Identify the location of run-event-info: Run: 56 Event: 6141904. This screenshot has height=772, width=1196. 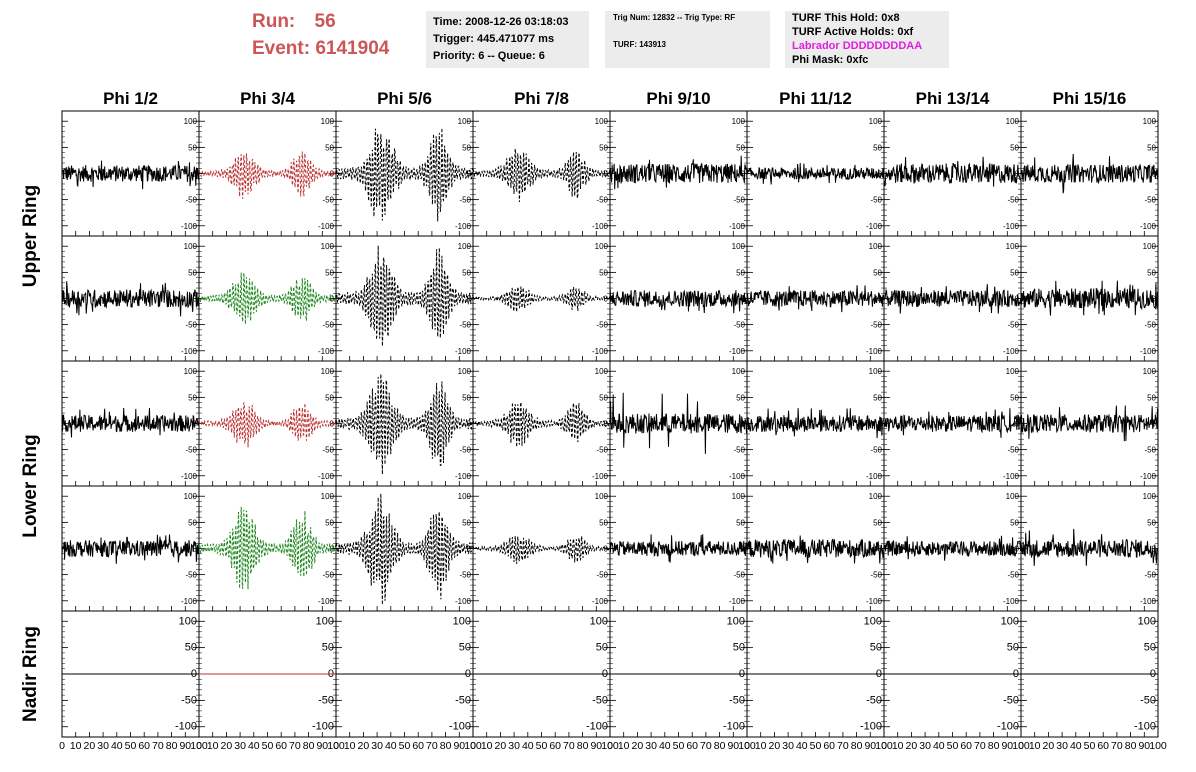
(337, 35).